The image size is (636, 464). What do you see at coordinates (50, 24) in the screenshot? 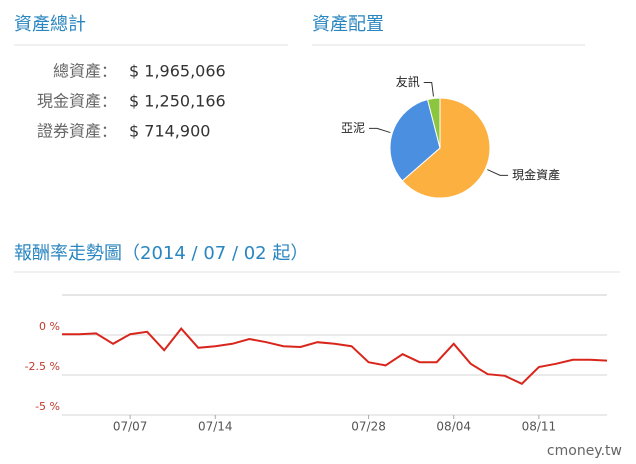
I see `assets-title: 資產總計` at bounding box center [50, 24].